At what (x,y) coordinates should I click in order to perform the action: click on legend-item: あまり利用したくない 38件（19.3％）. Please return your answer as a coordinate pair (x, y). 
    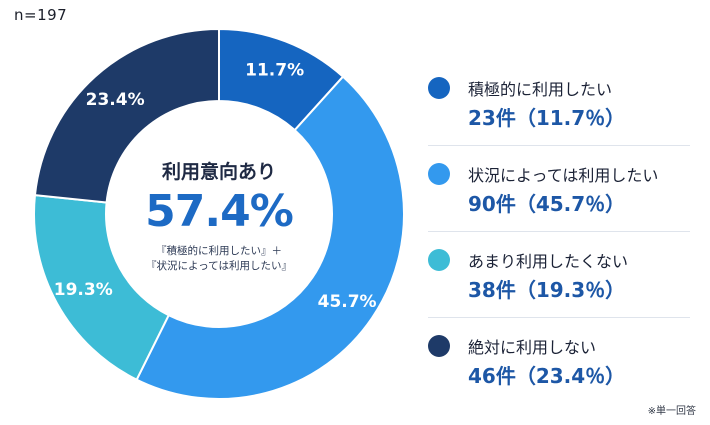
    Looking at the image, I should click on (559, 275).